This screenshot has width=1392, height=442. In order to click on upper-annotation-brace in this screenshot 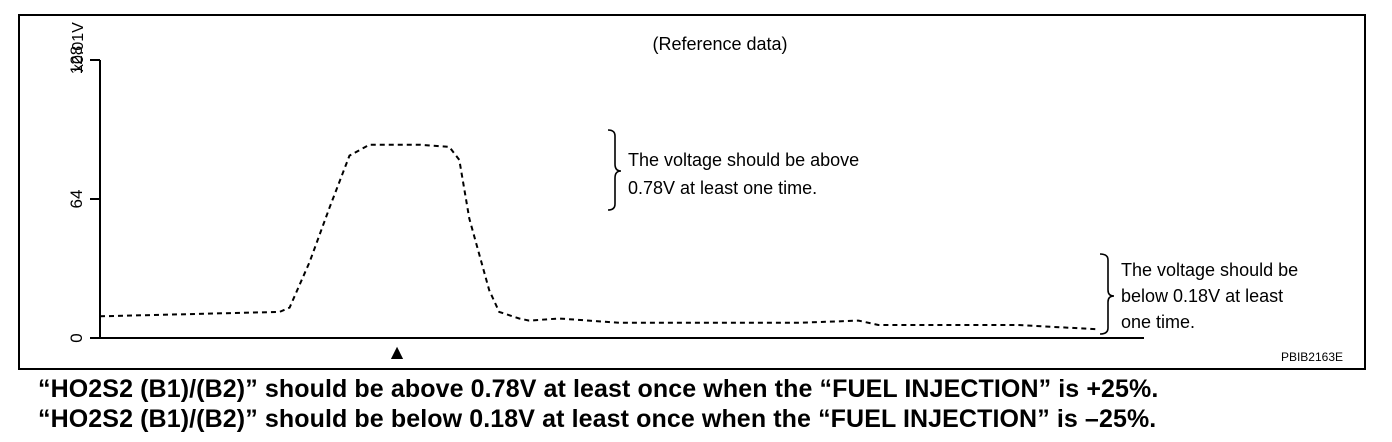, I will do `click(614, 170)`.